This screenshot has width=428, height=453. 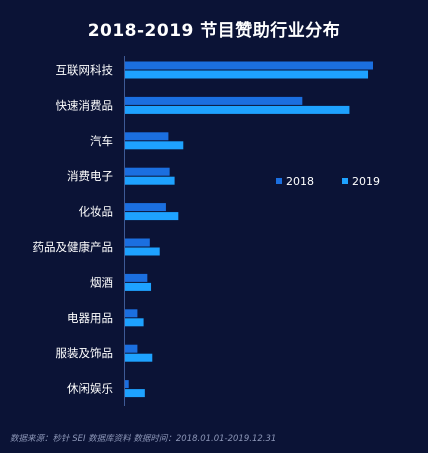 I want to click on category-label: 服装及饰品, so click(x=85, y=353).